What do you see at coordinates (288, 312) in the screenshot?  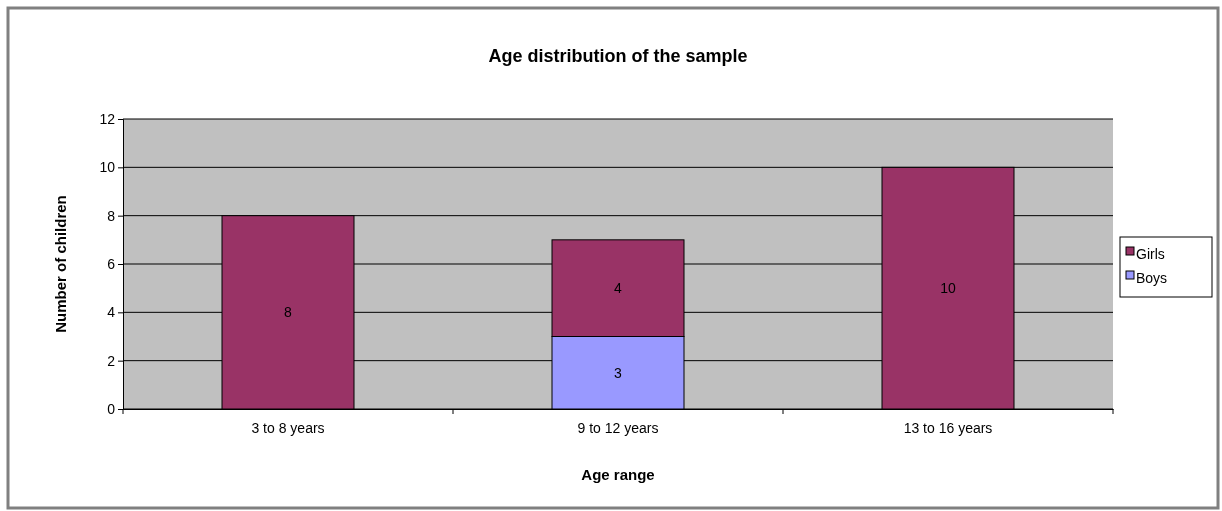 I see `data-label: 8` at bounding box center [288, 312].